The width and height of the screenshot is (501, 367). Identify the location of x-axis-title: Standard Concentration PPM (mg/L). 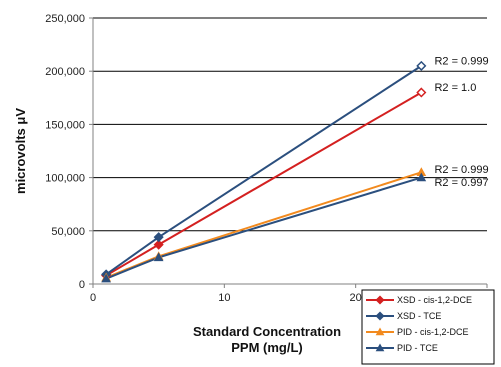
(267, 339).